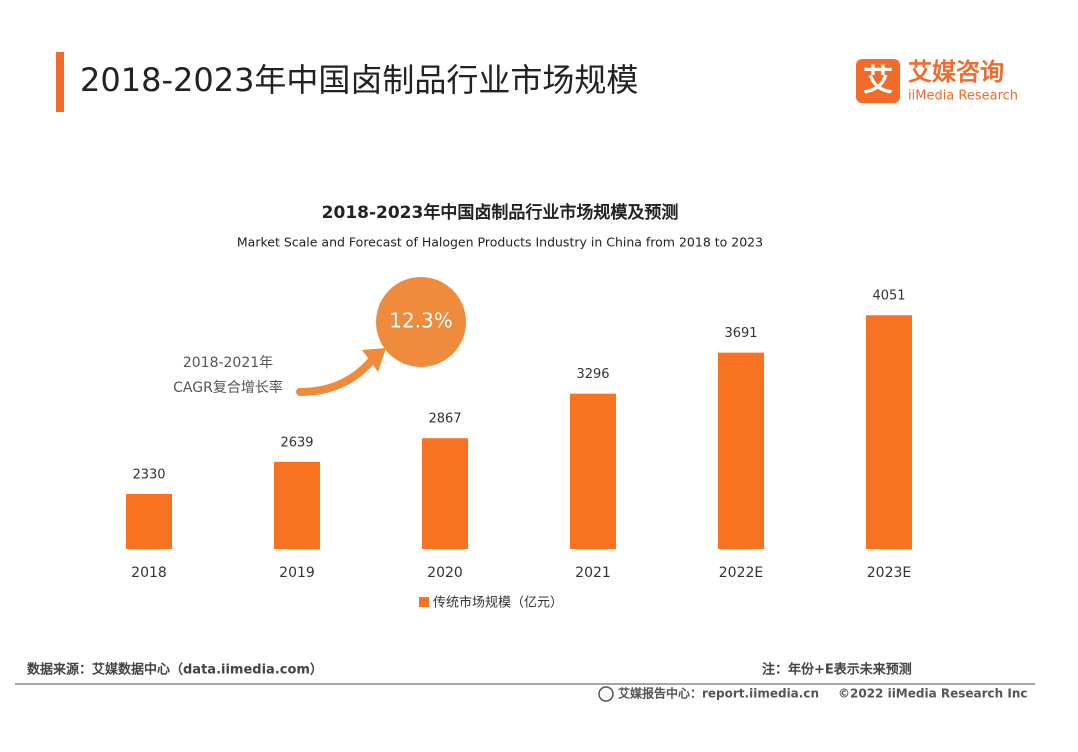 The height and width of the screenshot is (752, 1078). Describe the element at coordinates (228, 387) in the screenshot. I see `annotation-line: CAGR复合增长率` at that location.